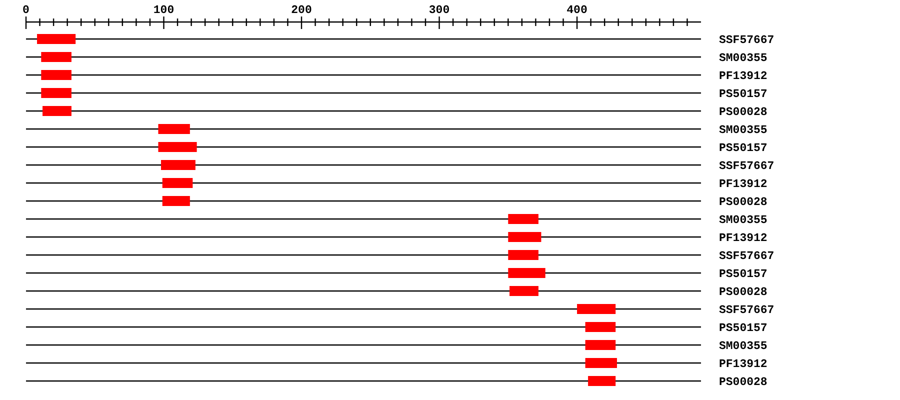  What do you see at coordinates (26, 10) in the screenshot?
I see `x-tick-label: 0` at bounding box center [26, 10].